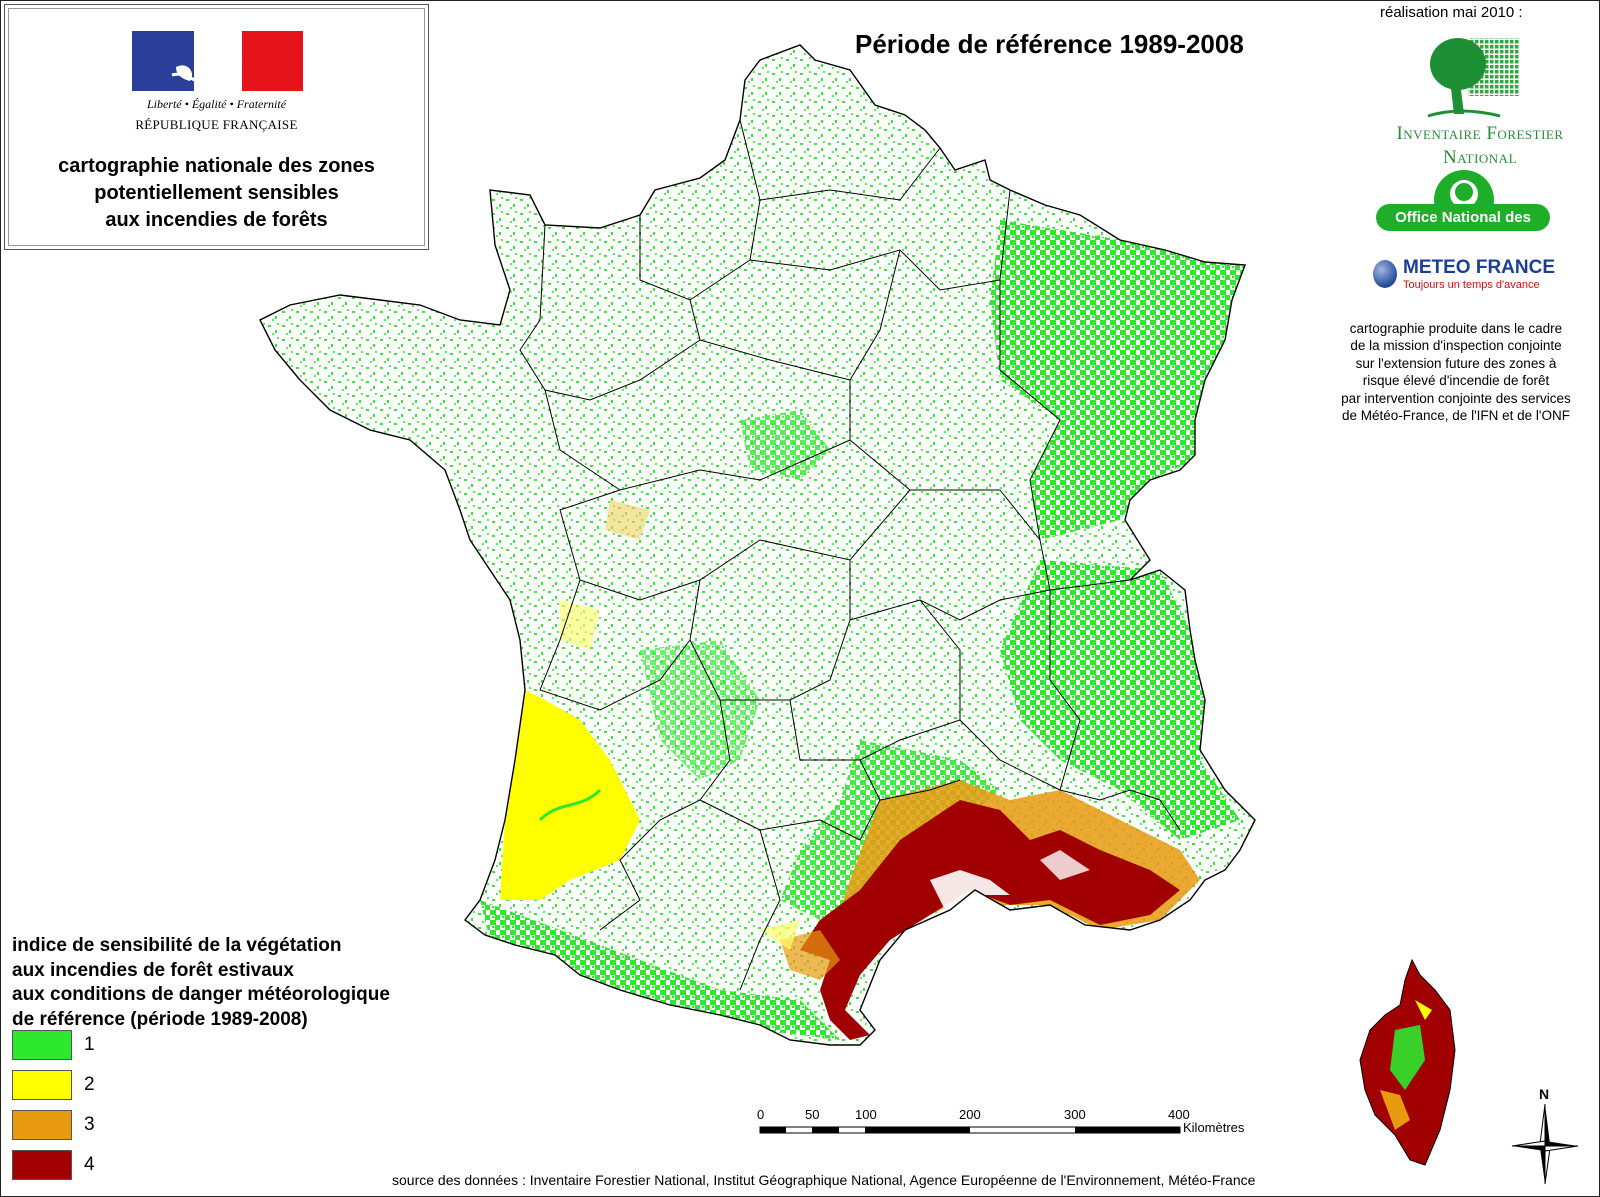  I want to click on scale-tick-label: 50, so click(812, 1114).